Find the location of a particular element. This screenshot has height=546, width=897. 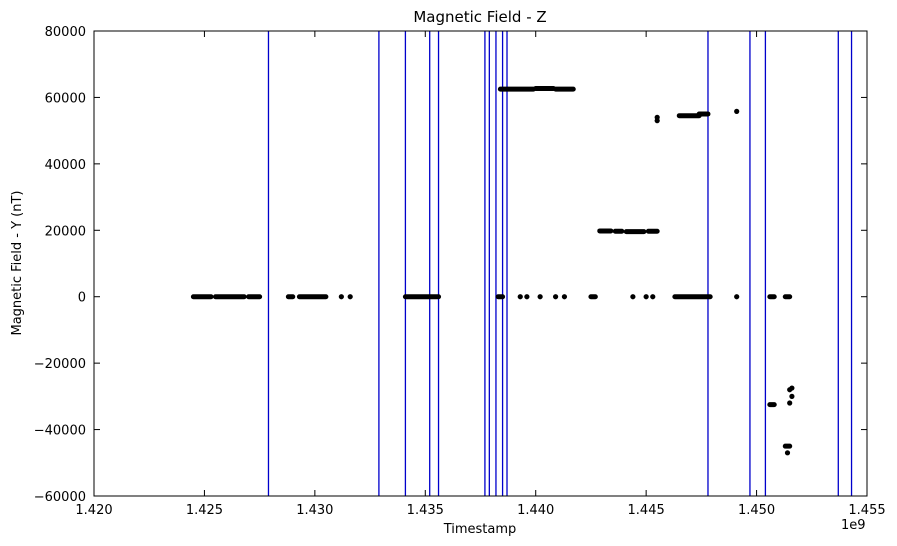

y-tick-label: 0 is located at coordinates (82, 298).